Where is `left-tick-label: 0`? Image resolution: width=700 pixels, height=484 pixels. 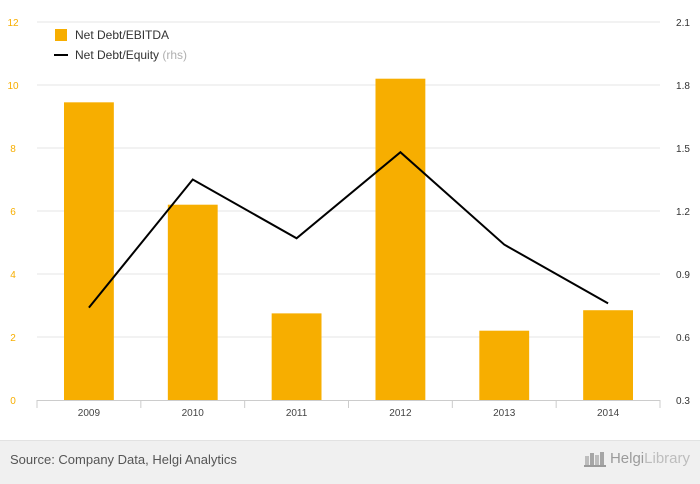
left-tick-label: 0 is located at coordinates (13, 401).